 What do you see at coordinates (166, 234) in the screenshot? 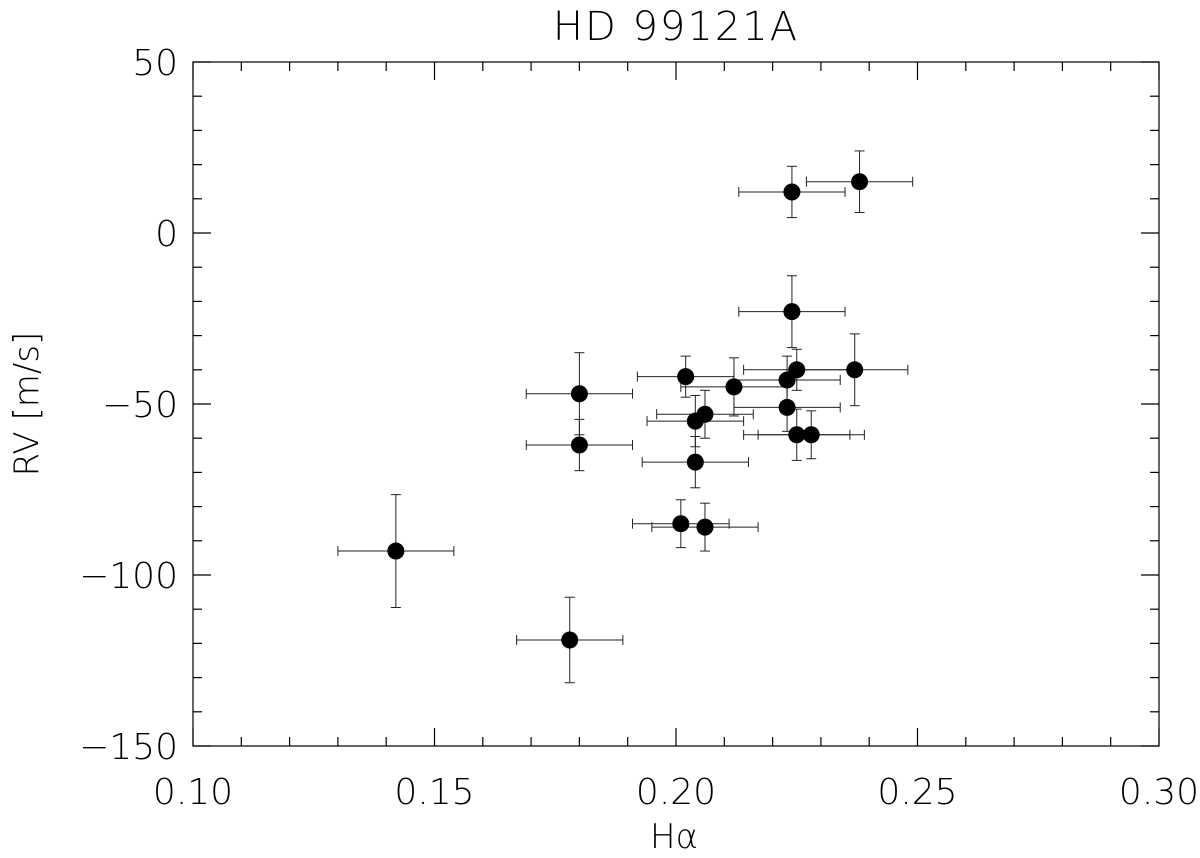
I see `y-tick-label: 0` at bounding box center [166, 234].